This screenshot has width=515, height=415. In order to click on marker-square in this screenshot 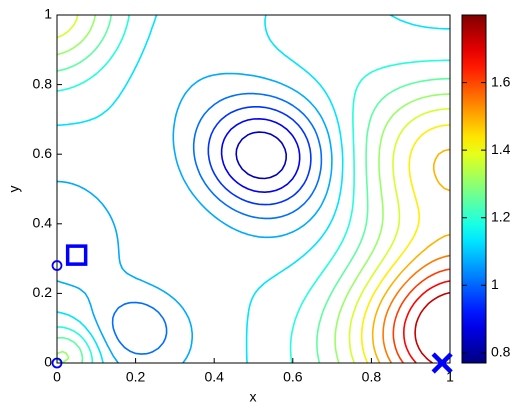, I will do `click(76, 255)`.